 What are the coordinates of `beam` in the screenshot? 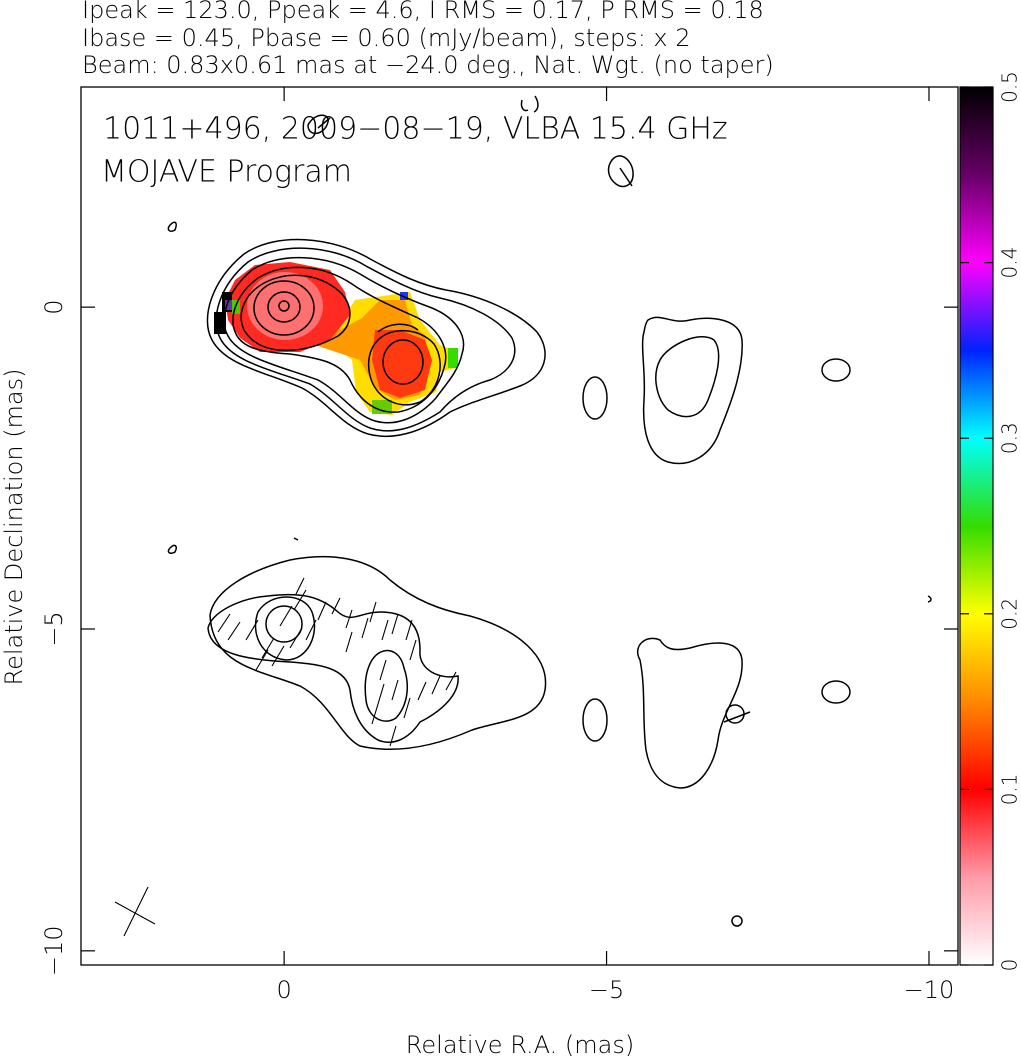 It's located at (135, 911).